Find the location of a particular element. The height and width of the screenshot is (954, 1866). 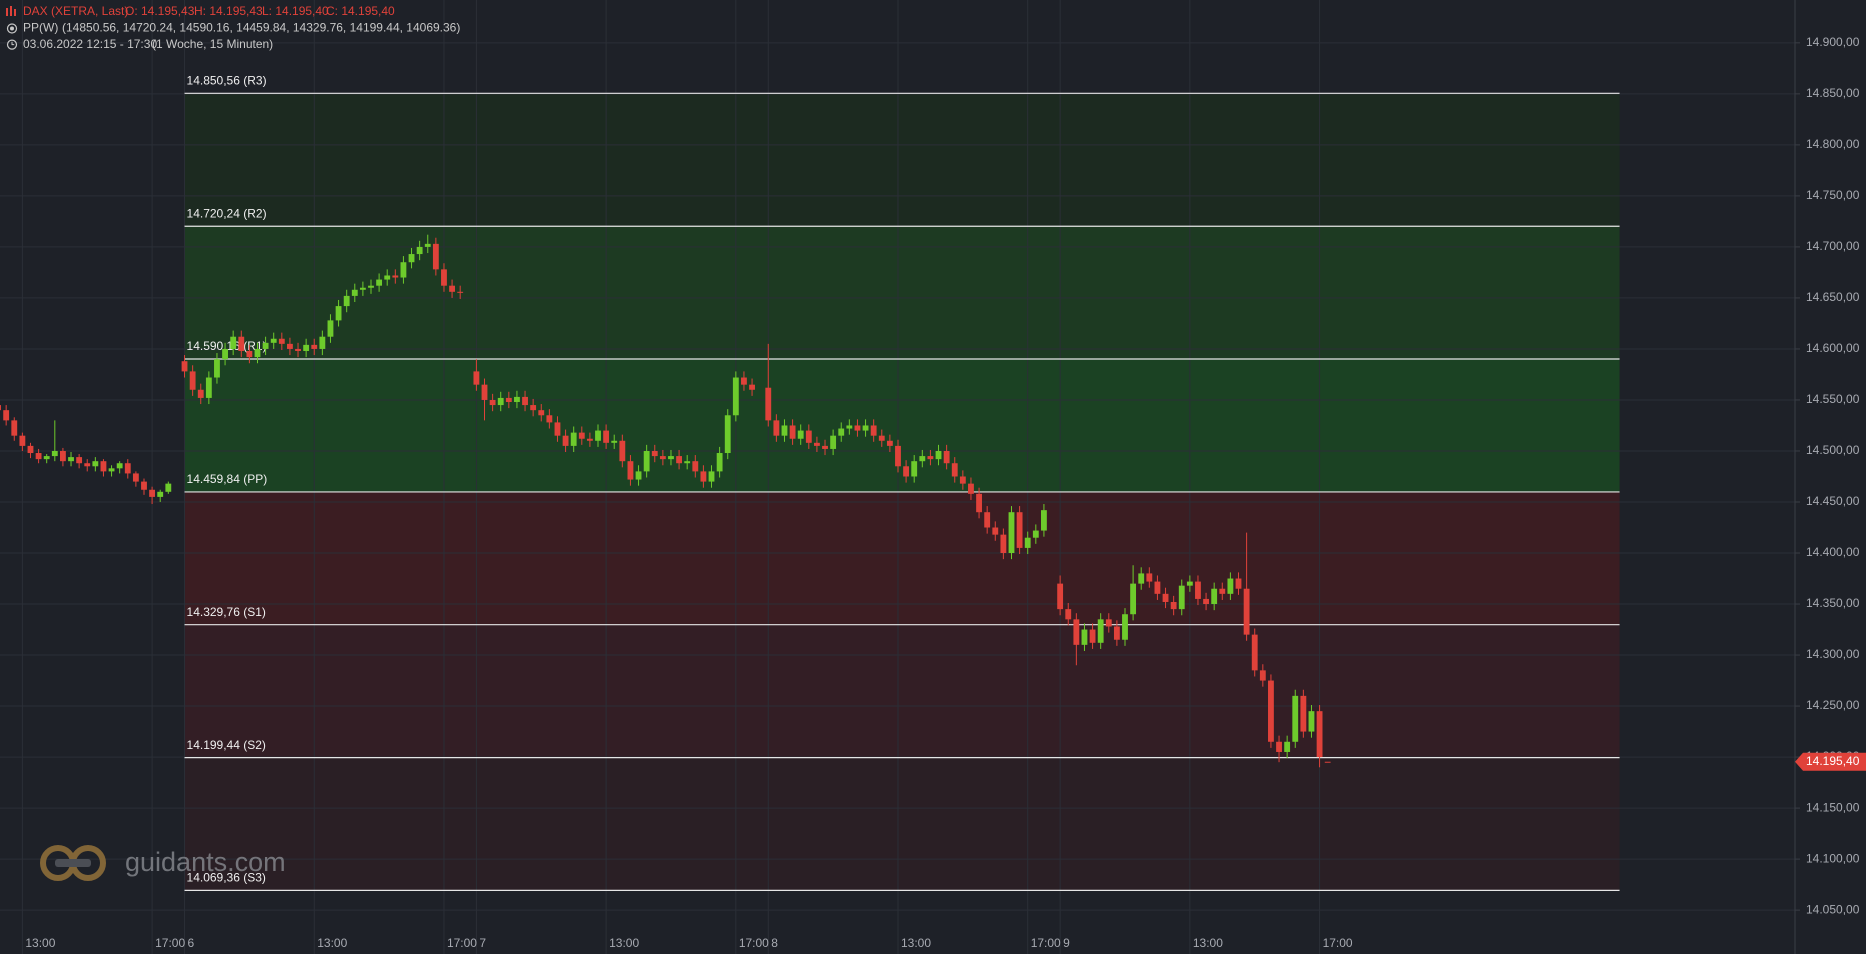

pivot-label: 14.590,16 (R1) is located at coordinates (227, 346).